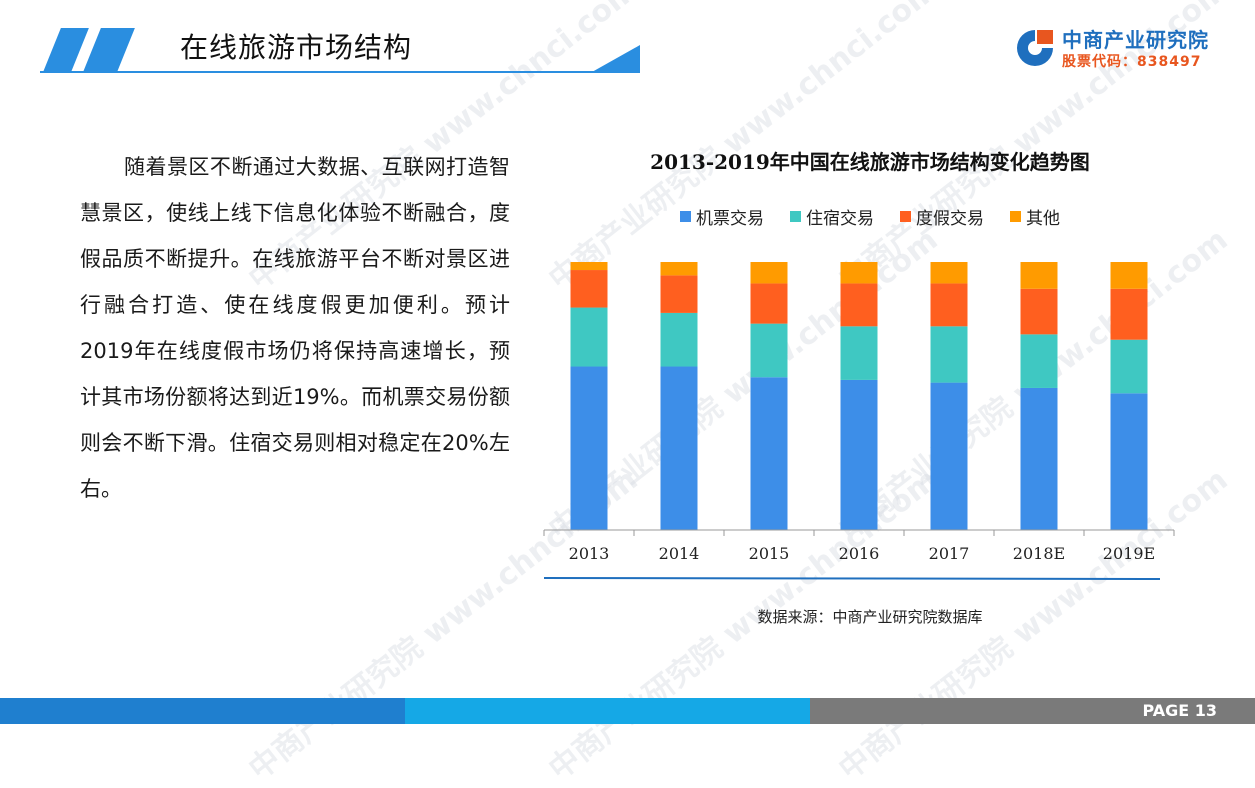 The height and width of the screenshot is (788, 1255). I want to click on footer-bar-right, so click(1032, 711).